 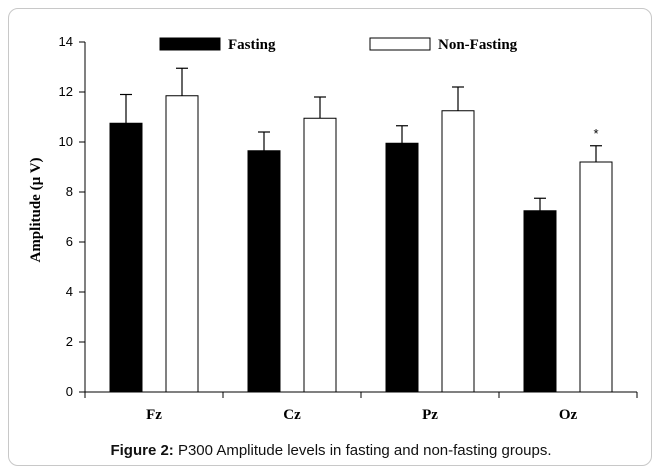 What do you see at coordinates (402, 267) in the screenshot?
I see `bar-fasting-pz` at bounding box center [402, 267].